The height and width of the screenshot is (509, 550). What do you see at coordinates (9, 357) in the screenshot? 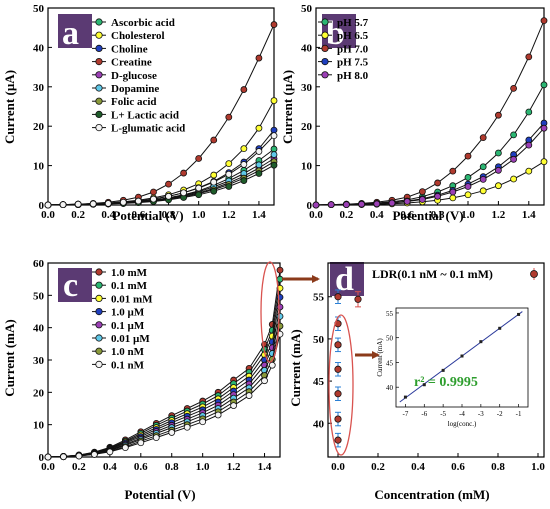
I see `panel-c-ylabel: Current (mA)` at bounding box center [9, 357].